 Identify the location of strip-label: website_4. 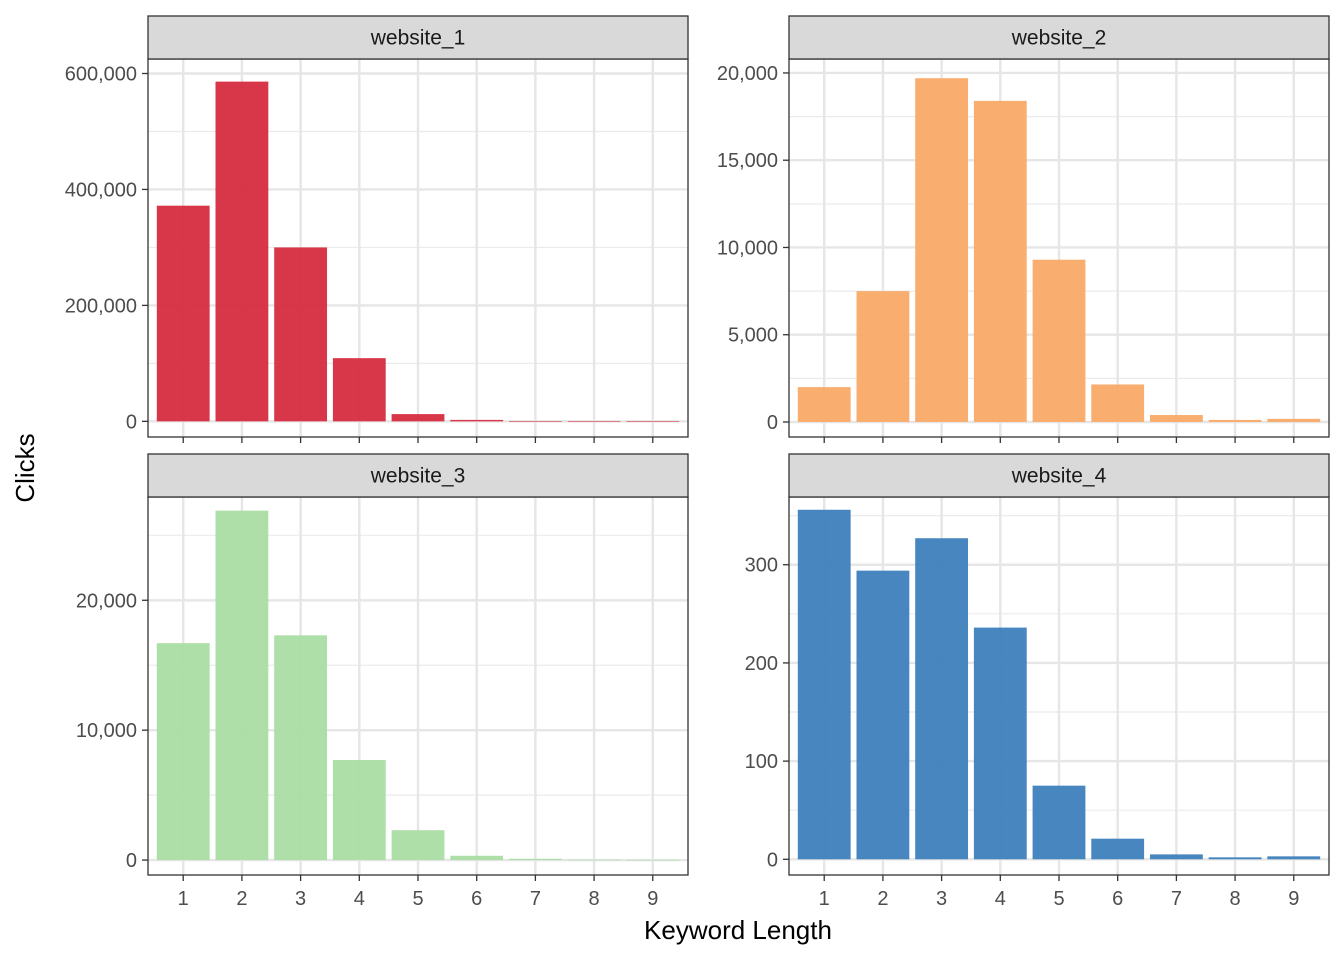
(1059, 476).